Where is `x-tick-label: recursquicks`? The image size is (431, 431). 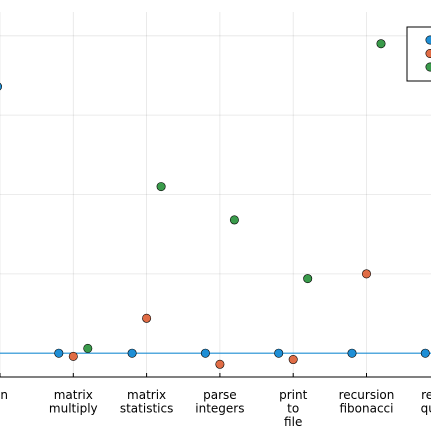 x-tick-label: recursquicks is located at coordinates (426, 402).